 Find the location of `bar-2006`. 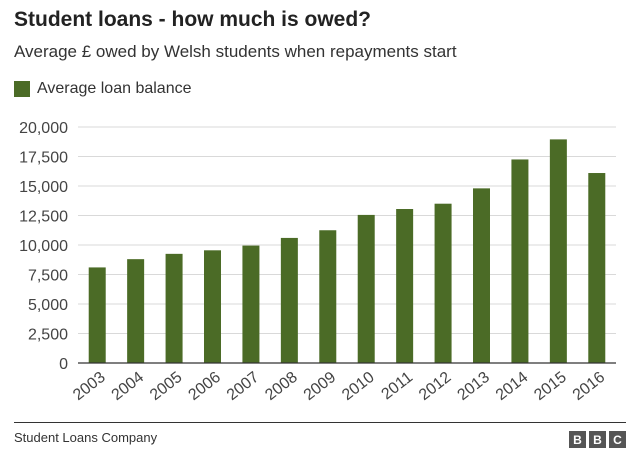

bar-2006 is located at coordinates (212, 306).